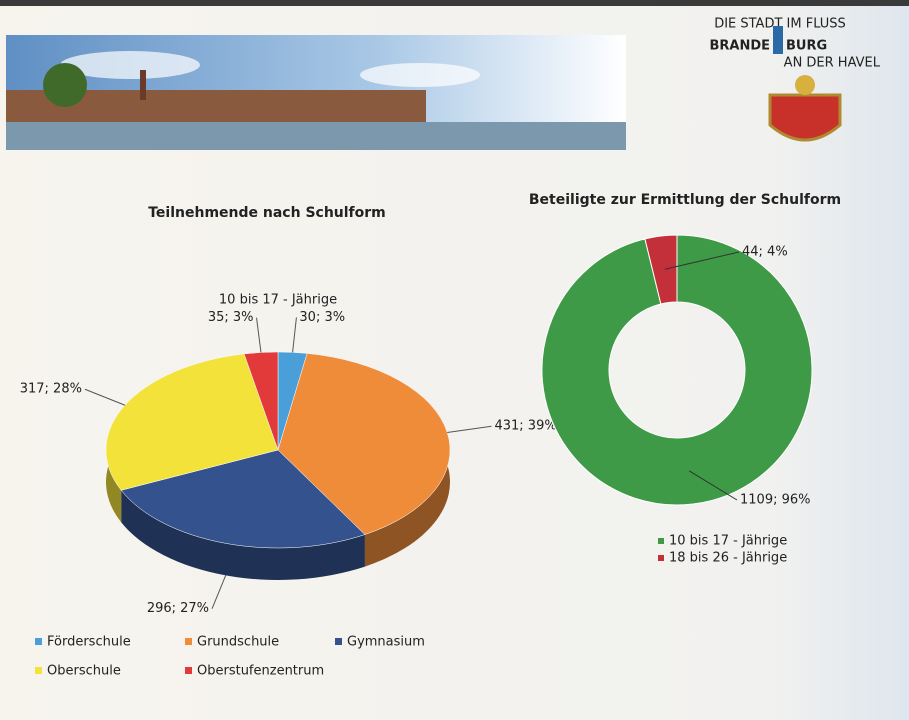  What do you see at coordinates (806, 46) in the screenshot?
I see `logo: BURG` at bounding box center [806, 46].